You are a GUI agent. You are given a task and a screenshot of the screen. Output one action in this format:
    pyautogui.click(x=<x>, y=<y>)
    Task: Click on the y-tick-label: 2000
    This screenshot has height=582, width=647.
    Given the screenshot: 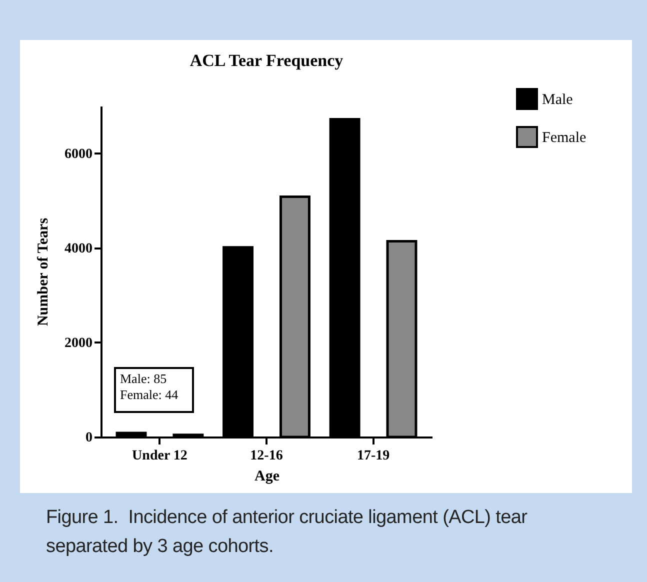 What is the action you would take?
    pyautogui.click(x=78, y=343)
    